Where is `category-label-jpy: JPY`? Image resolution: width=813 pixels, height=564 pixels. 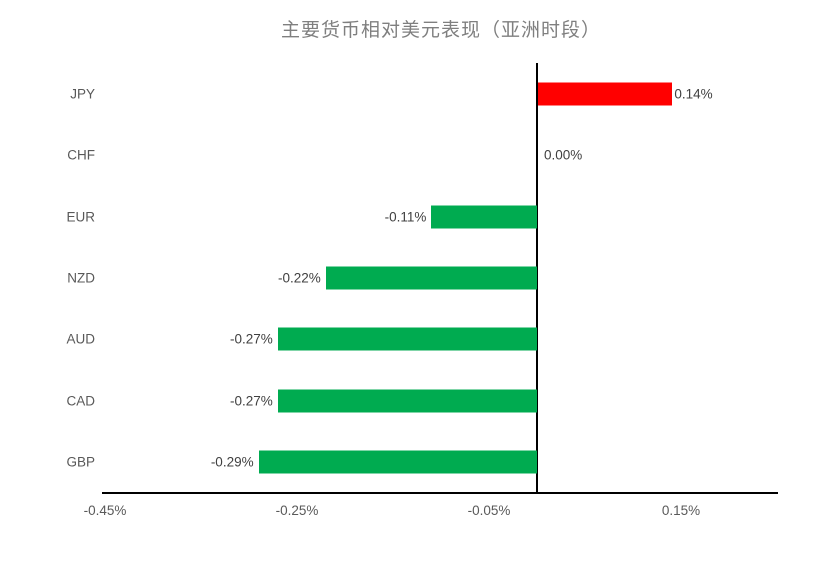
category-label-jpy: JPY is located at coordinates (82, 94).